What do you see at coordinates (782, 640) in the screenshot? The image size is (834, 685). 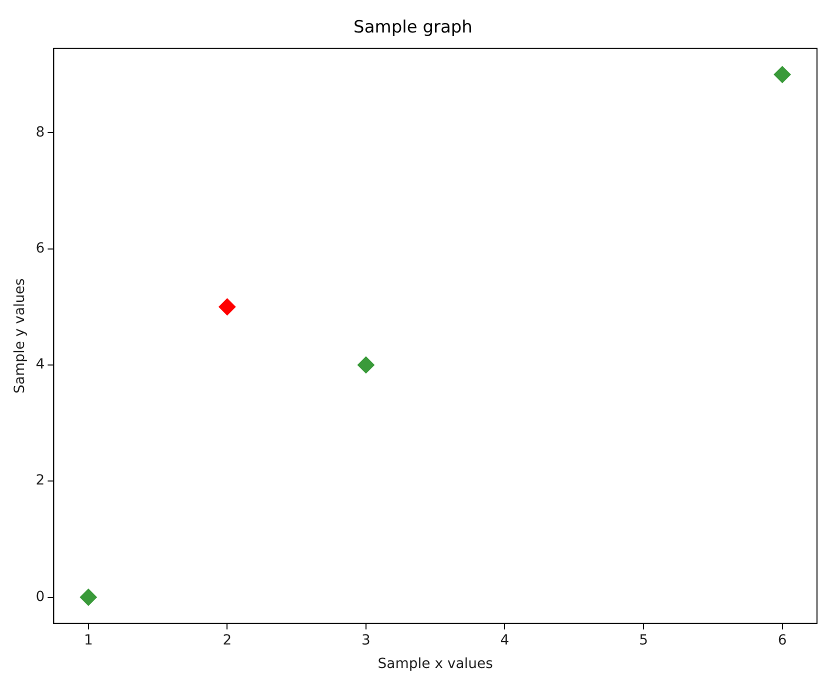 I see `x-tick-label: 6` at bounding box center [782, 640].